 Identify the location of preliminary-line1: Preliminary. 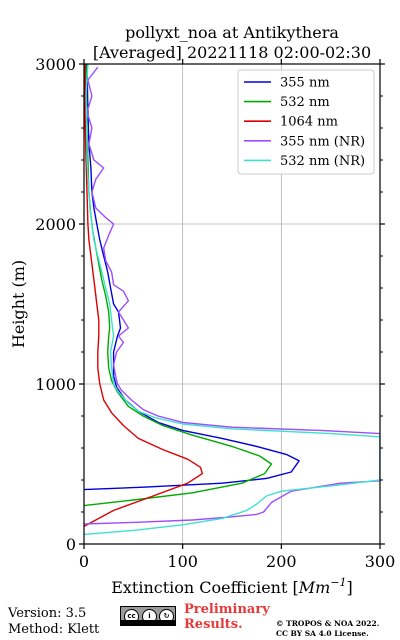
(227, 609).